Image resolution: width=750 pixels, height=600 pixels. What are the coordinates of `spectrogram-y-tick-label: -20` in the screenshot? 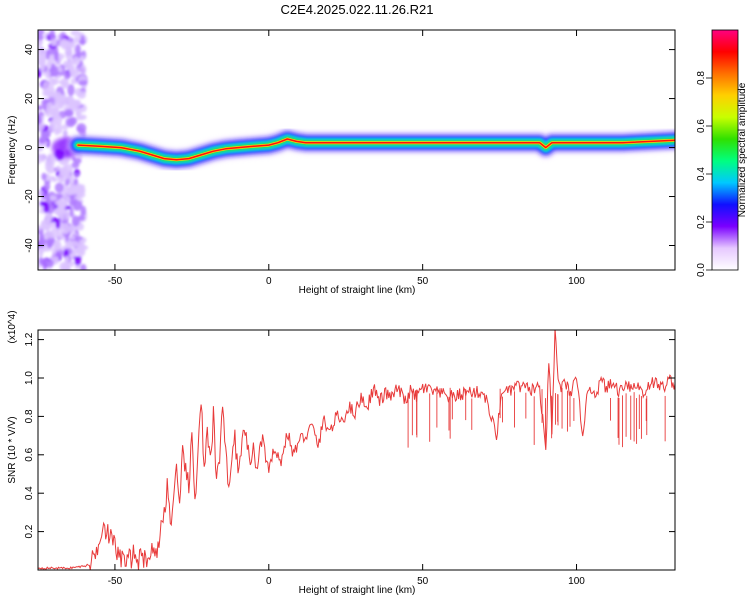 It's located at (29, 196).